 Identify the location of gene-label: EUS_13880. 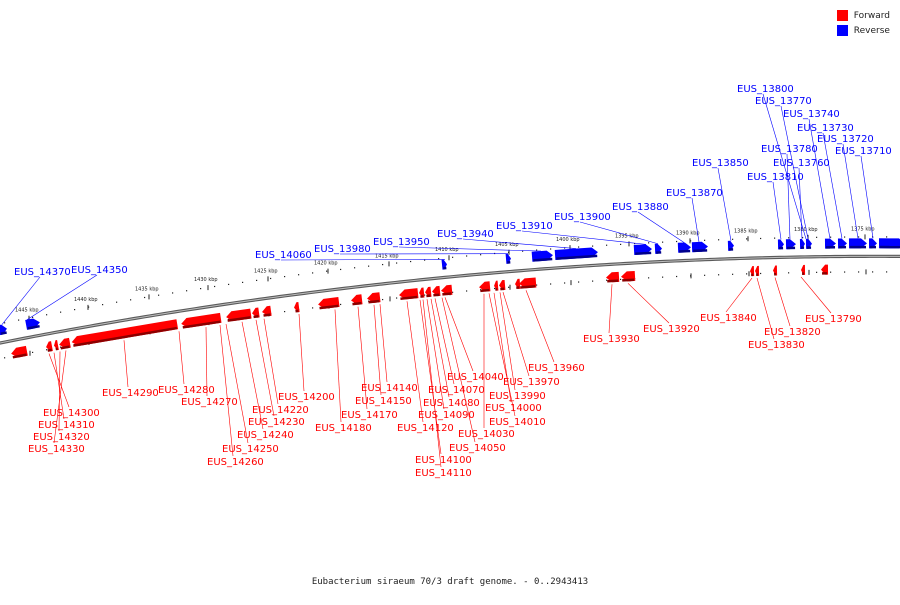
(640, 207).